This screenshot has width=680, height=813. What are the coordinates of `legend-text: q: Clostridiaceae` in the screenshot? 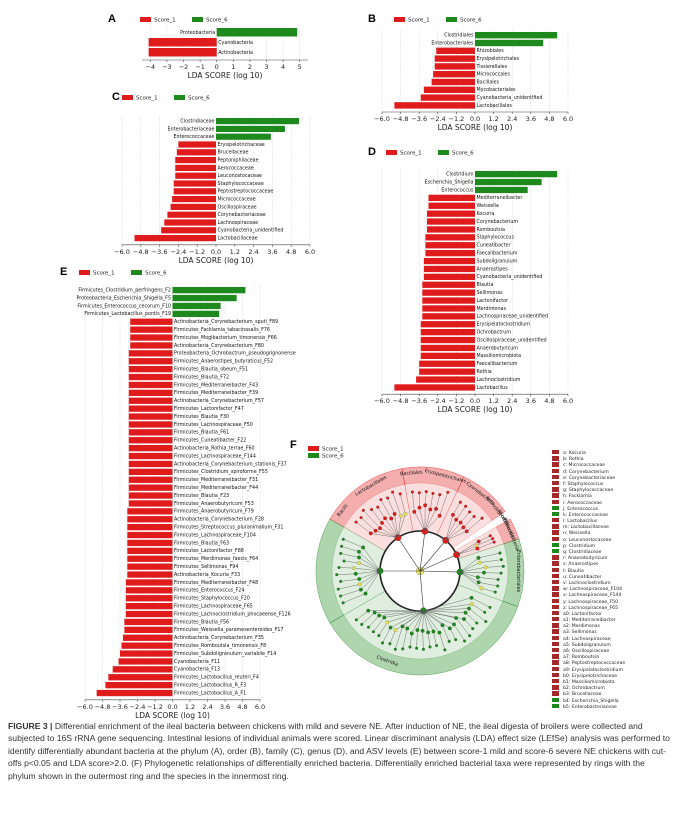 It's located at (582, 552).